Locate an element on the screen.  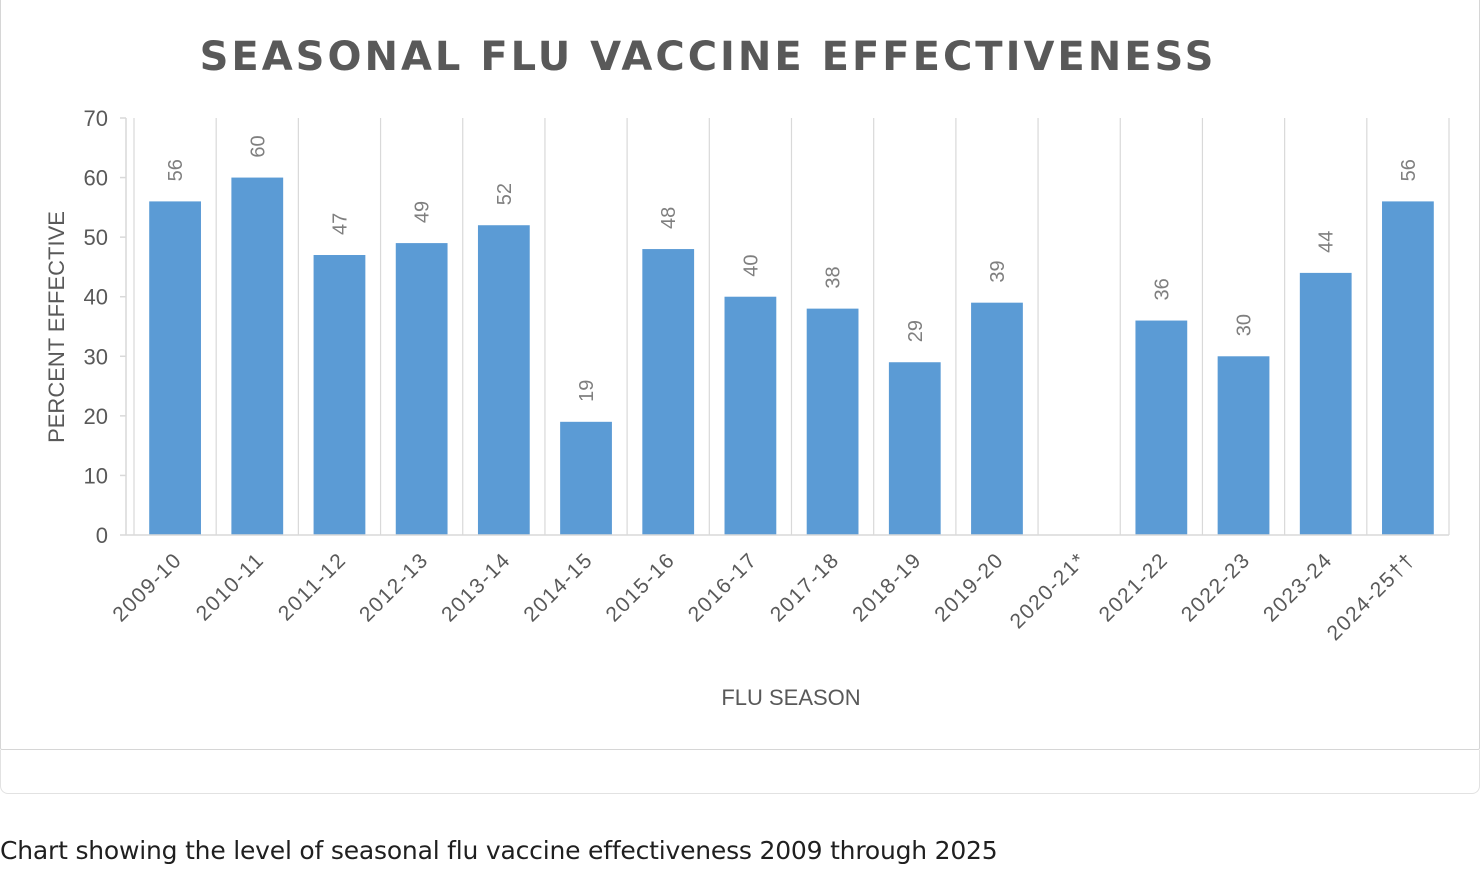
x-tick-label: 2009-10 is located at coordinates (147, 587).